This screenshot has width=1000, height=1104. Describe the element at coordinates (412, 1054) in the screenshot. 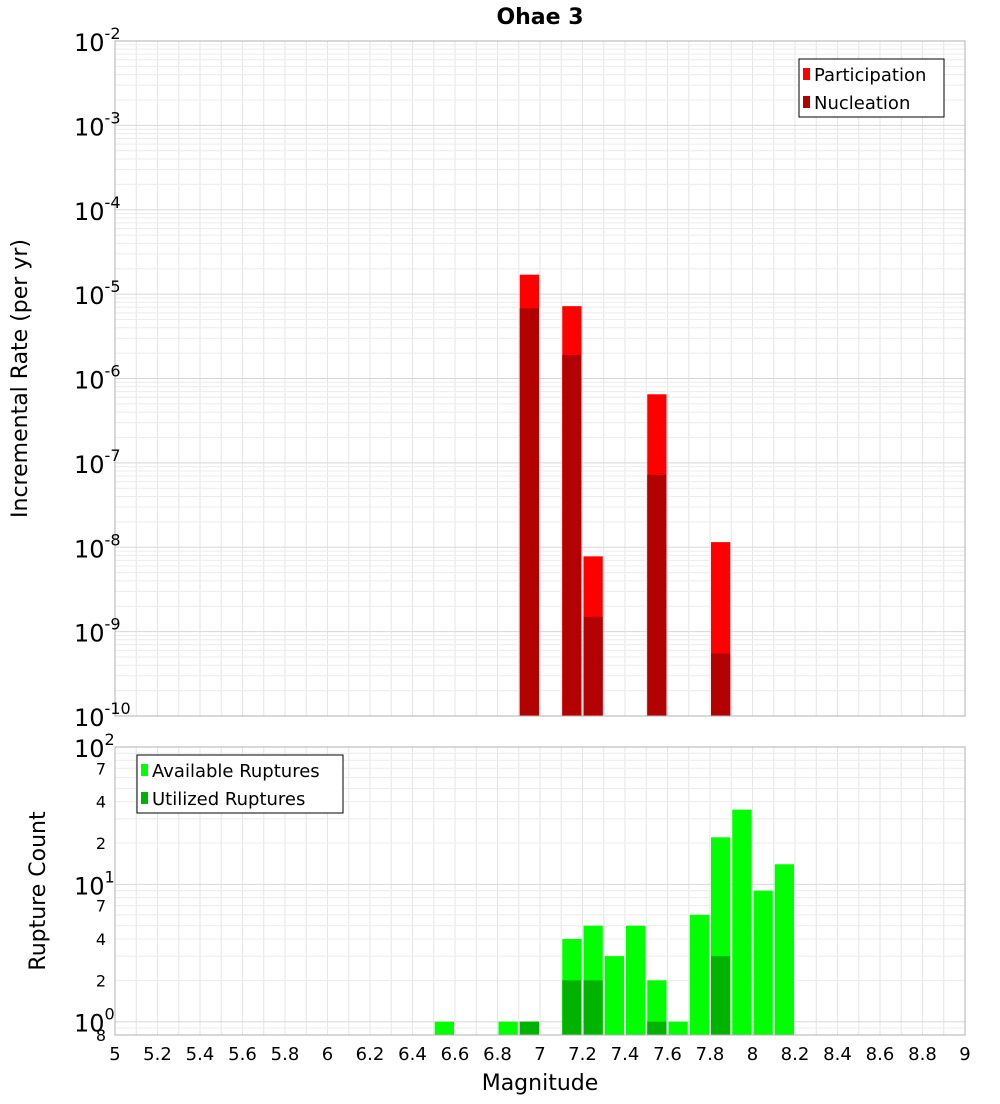

I see `x-tick-label: 6.4` at that location.